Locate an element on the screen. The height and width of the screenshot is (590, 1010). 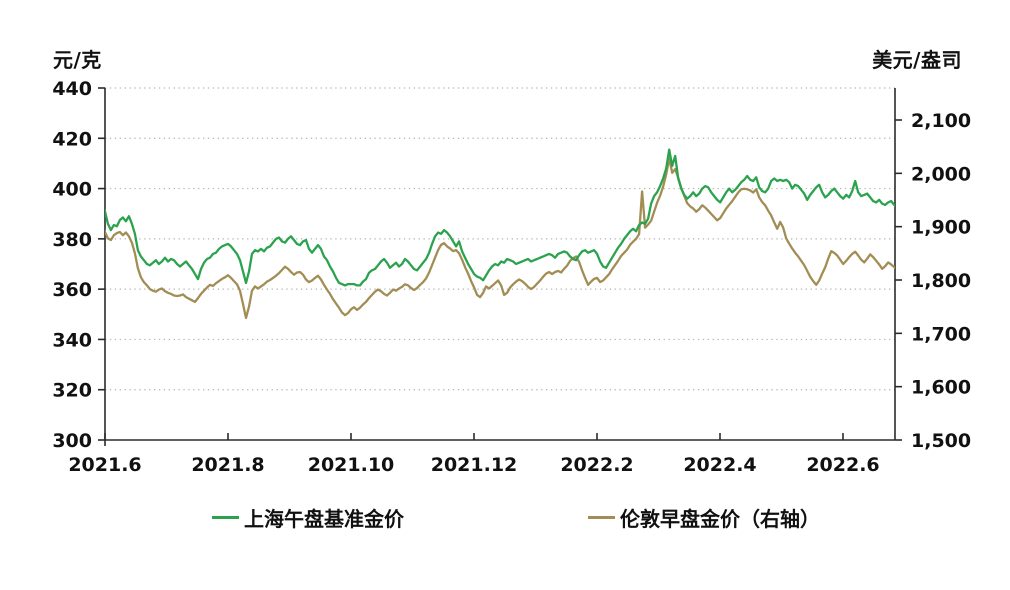
right-tick-label: 1,700 is located at coordinates (941, 334).